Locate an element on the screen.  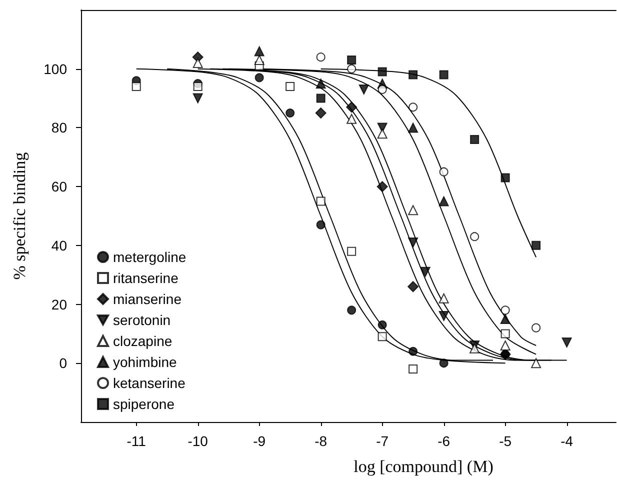
x-tick-label: -5 is located at coordinates (505, 441).